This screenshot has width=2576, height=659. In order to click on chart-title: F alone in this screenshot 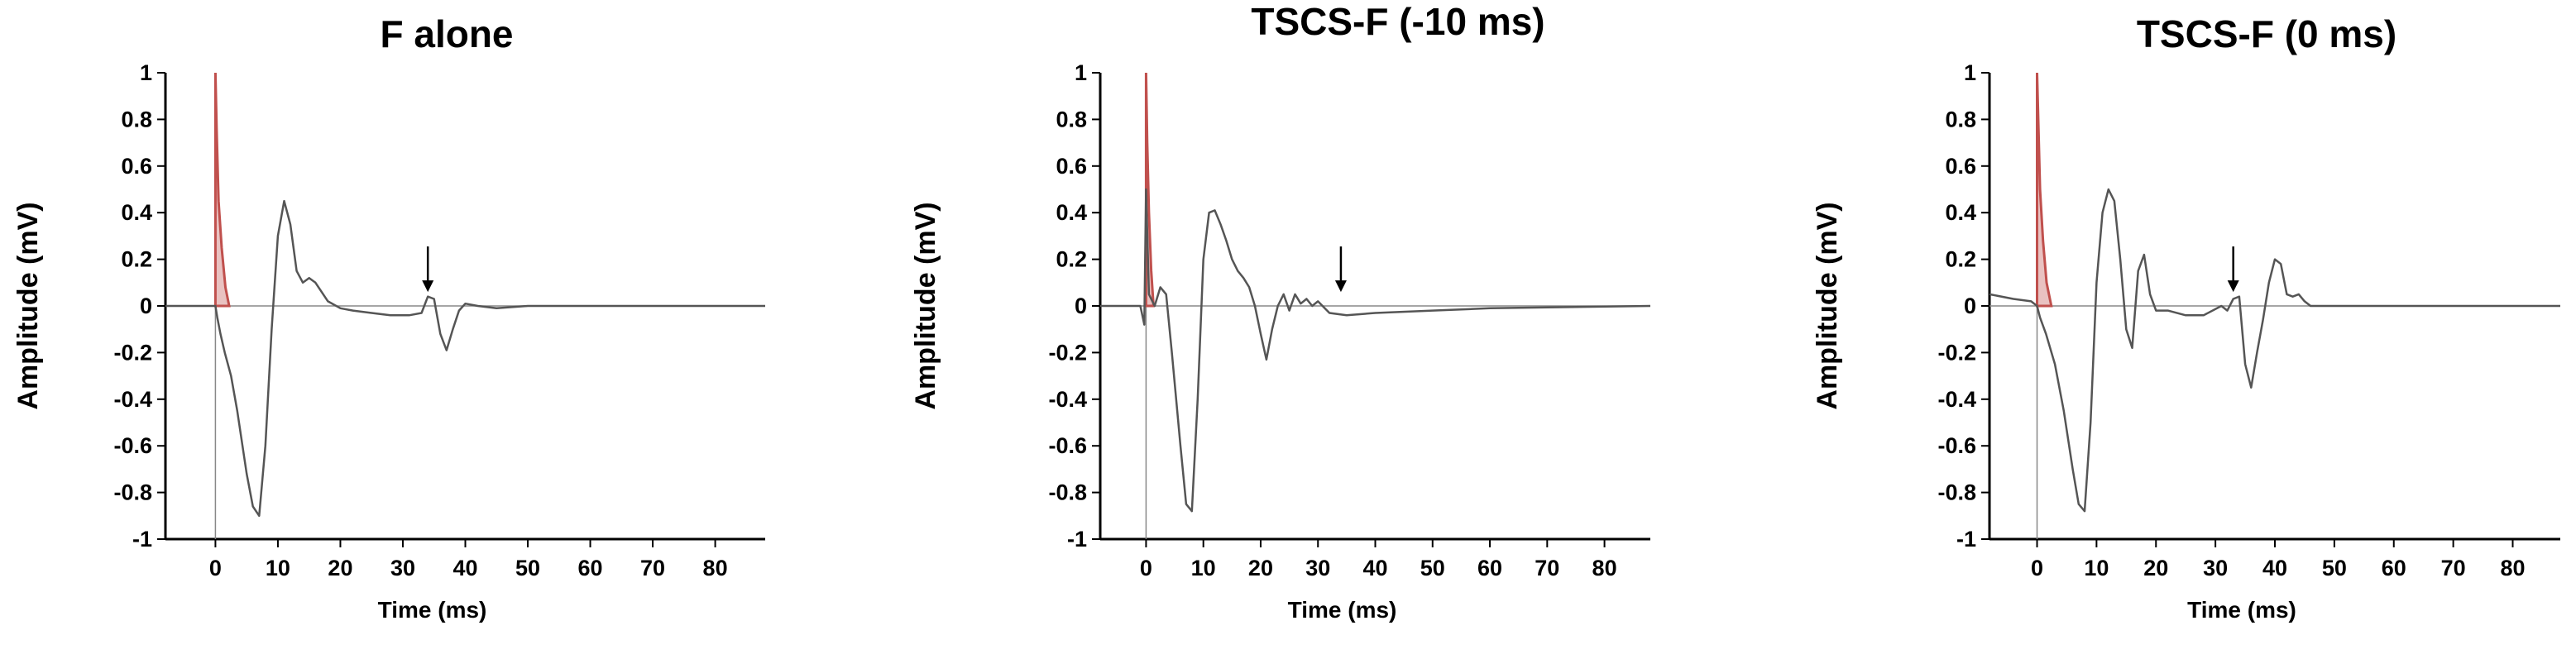, I will do `click(447, 33)`.